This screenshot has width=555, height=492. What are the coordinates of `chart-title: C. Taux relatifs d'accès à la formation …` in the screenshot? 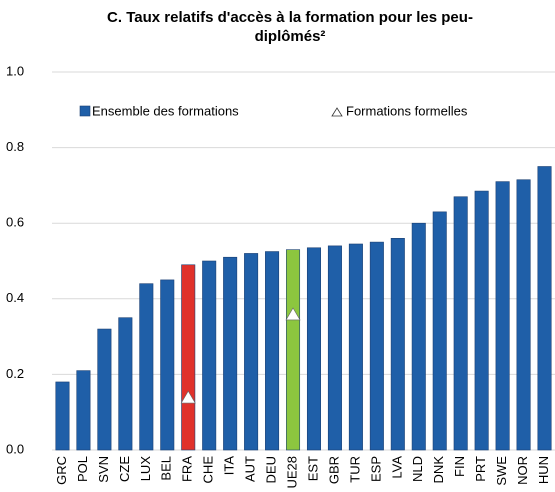 It's located at (290, 27).